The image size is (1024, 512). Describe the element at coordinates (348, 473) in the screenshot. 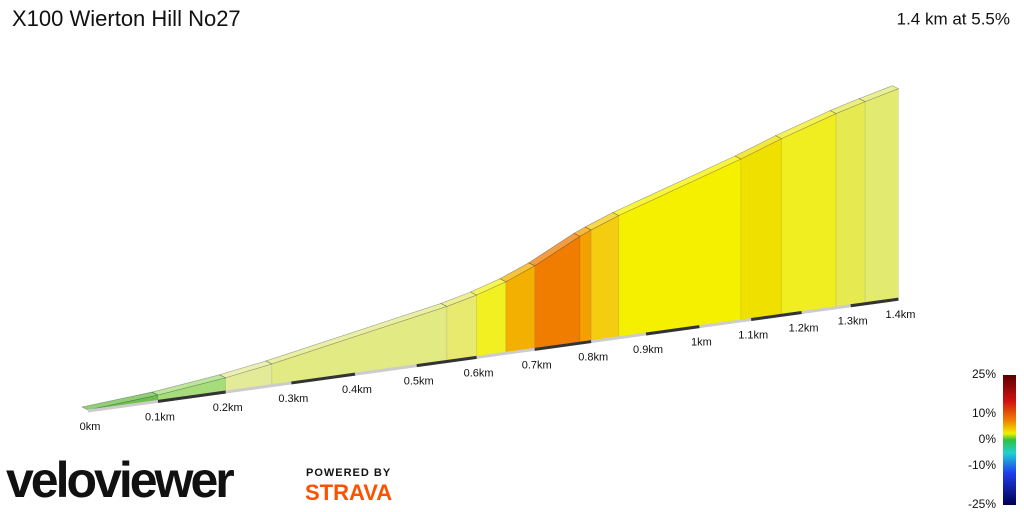

I see `powered-by: POWERED BY` at that location.